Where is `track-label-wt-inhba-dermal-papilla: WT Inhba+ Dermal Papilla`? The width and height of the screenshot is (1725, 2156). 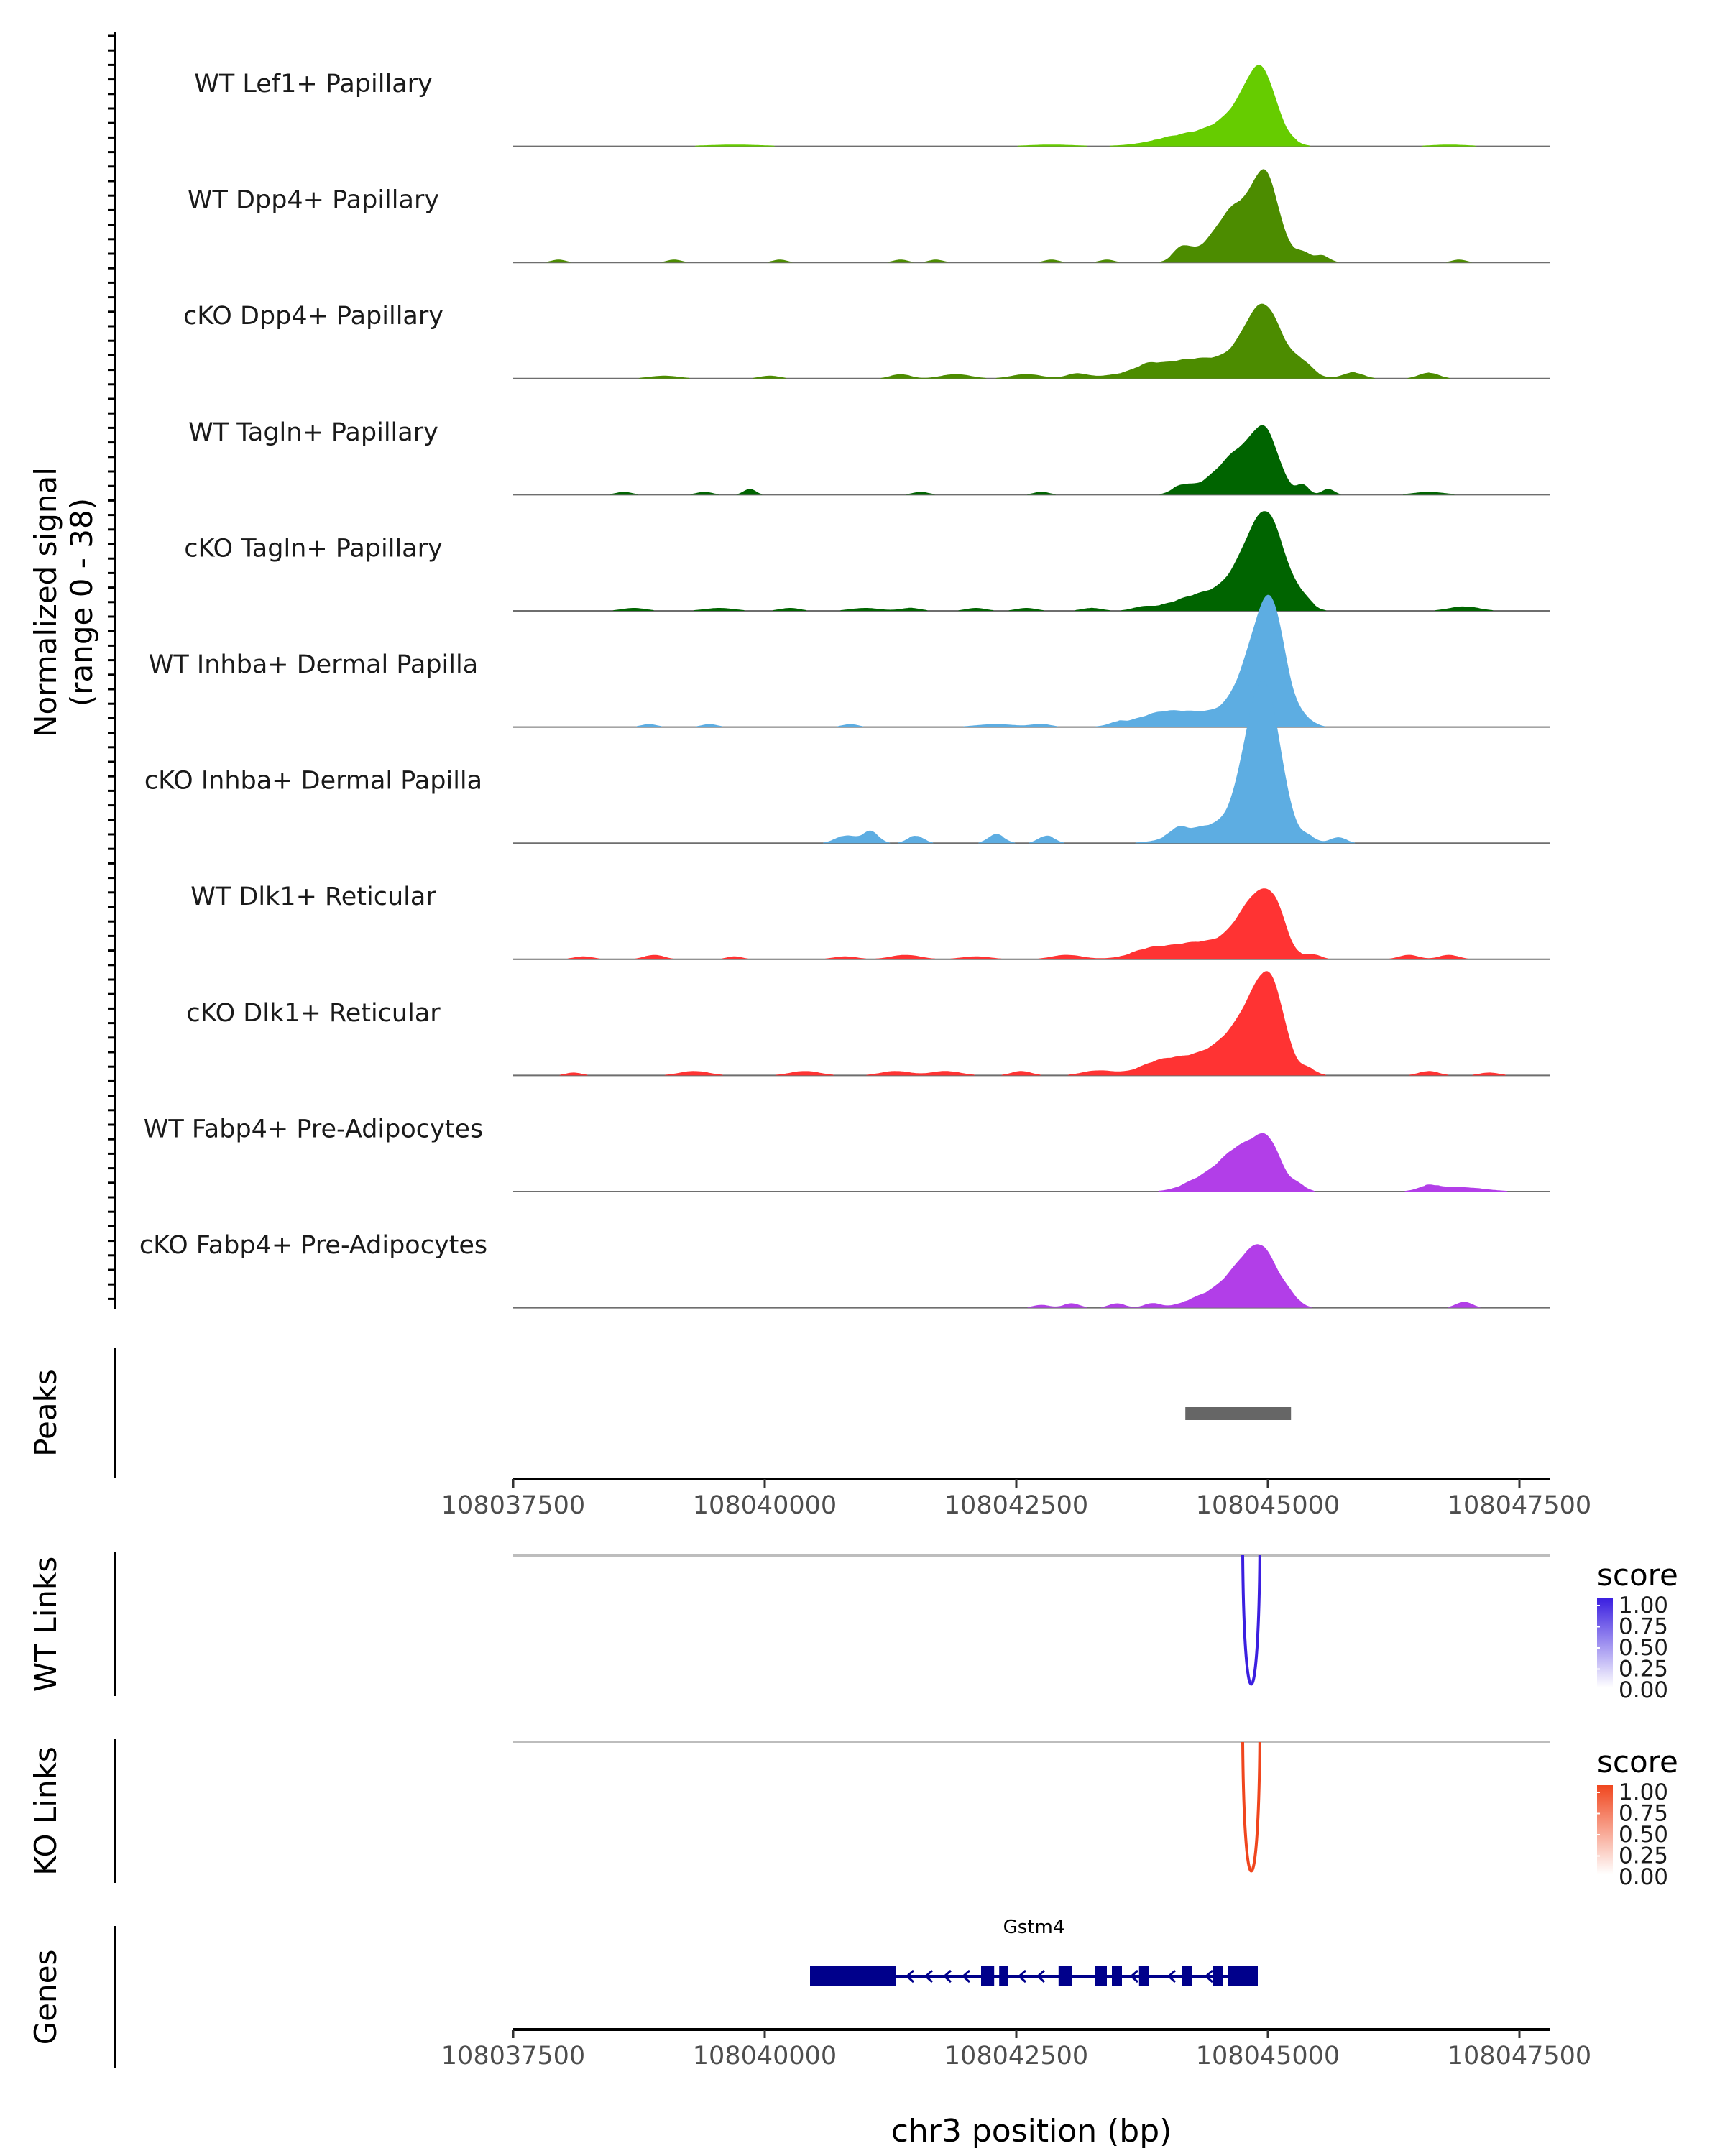
track-label-wt-inhba-dermal-papilla: WT Inhba+ Dermal Papilla is located at coordinates (313, 664).